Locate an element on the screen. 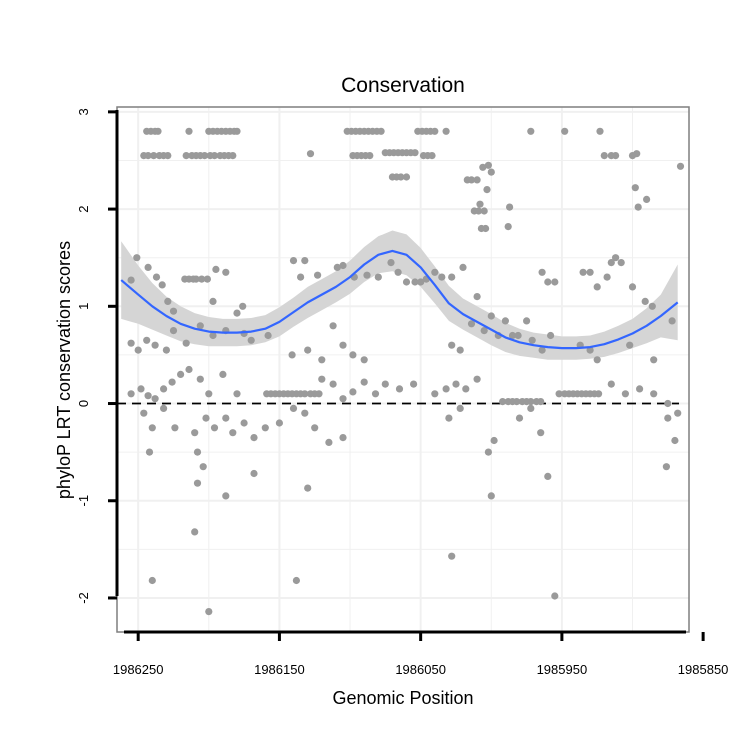  y-axis-label: phyloP LRT conservation scores is located at coordinates (64, 370).